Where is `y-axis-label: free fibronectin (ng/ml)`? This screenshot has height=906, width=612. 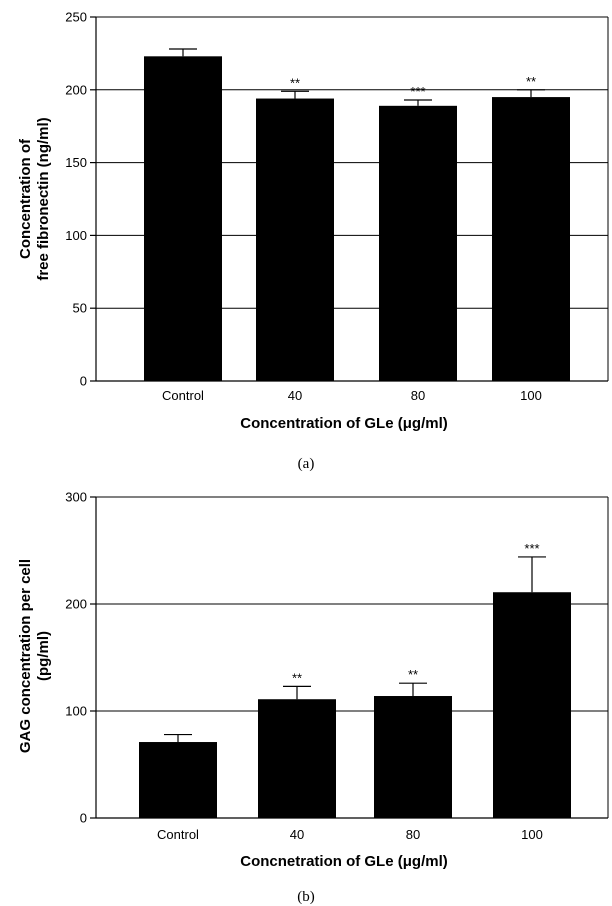 y-axis-label: free fibronectin (ng/ml) is located at coordinates (43, 198).